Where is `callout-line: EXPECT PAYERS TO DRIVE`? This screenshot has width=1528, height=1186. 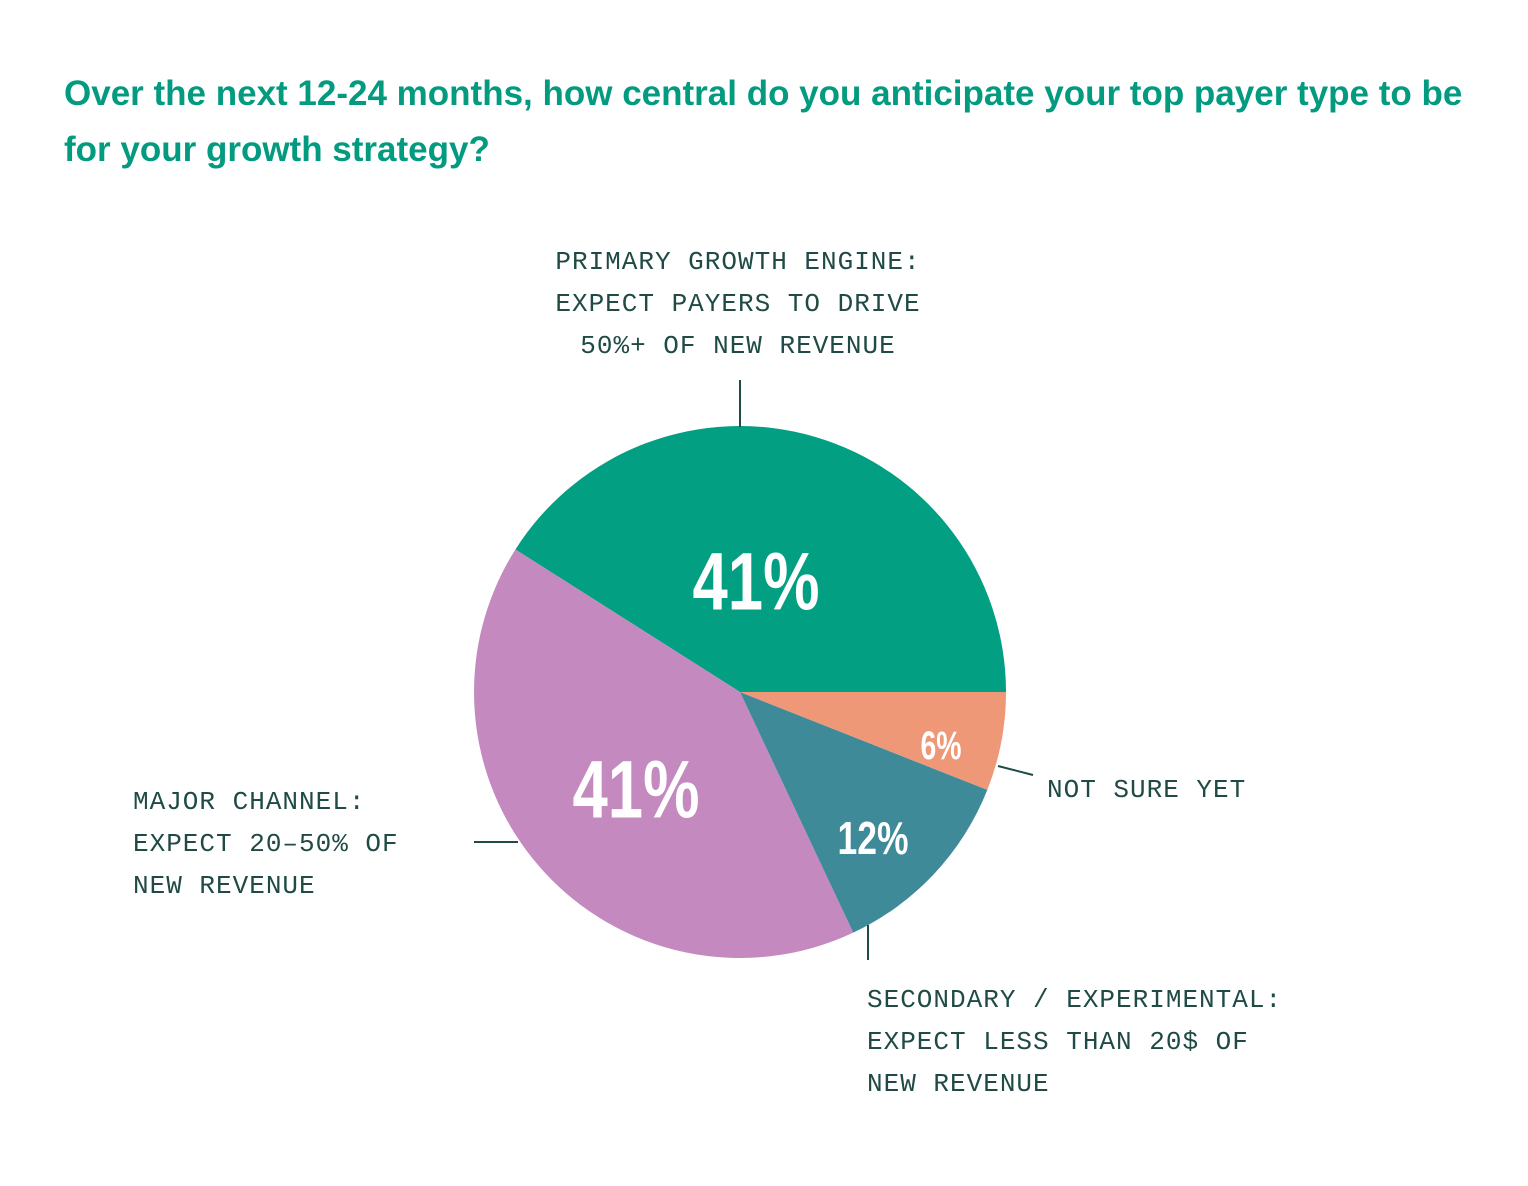 callout-line: EXPECT PAYERS TO DRIVE is located at coordinates (737, 304).